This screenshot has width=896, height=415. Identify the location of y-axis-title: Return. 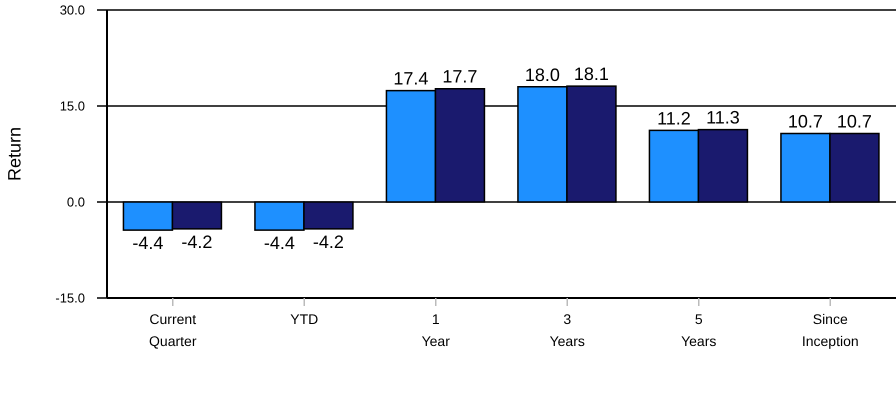
(14, 154).